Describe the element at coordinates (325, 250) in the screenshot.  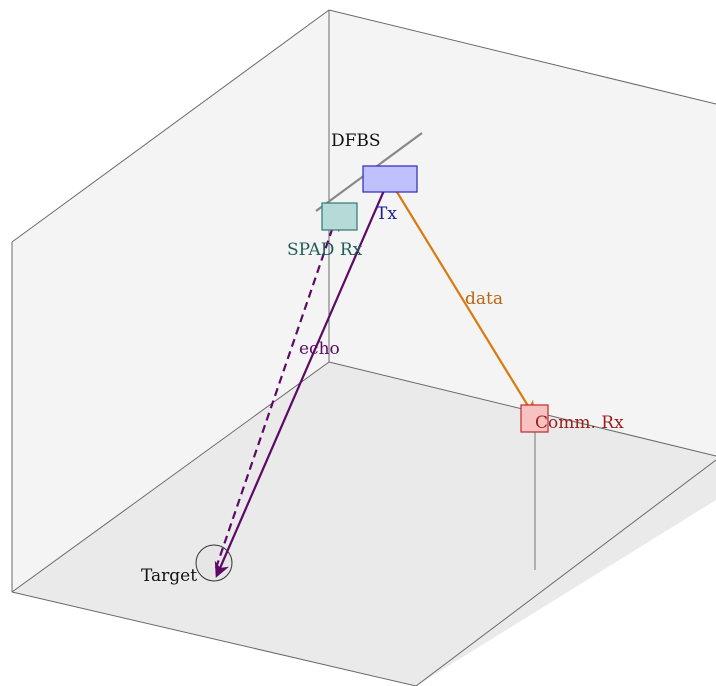
I see `spad-rx-label: SPAD Rx` at that location.